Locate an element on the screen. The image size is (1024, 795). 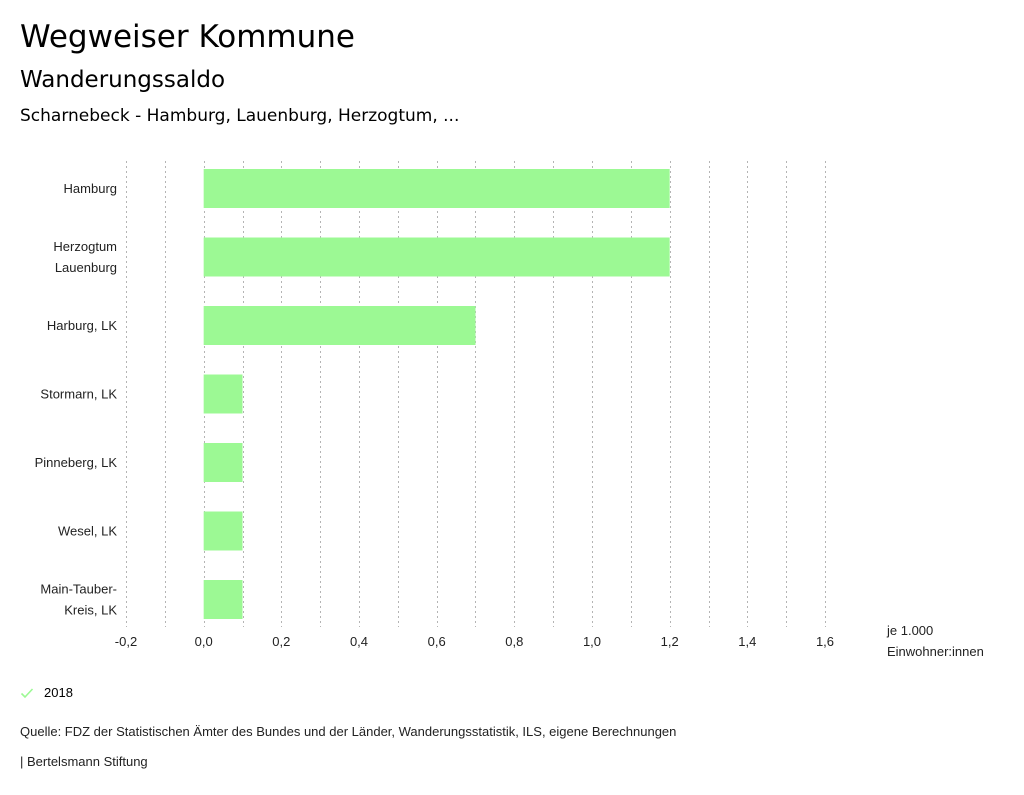
category-label-line: Herzogtum is located at coordinates (85, 246).